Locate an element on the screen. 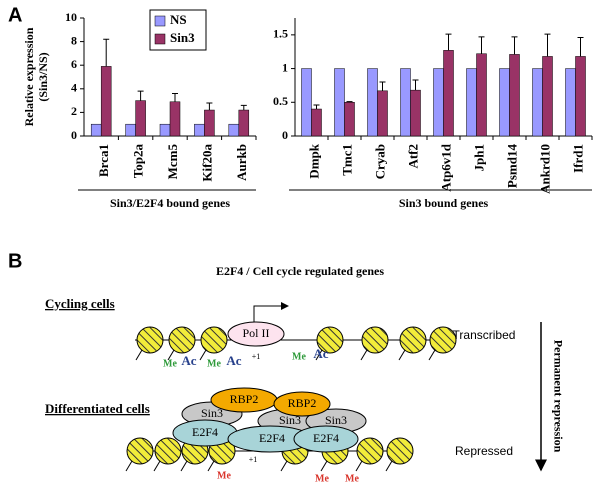  row-label: Cycling cells is located at coordinates (80, 303).